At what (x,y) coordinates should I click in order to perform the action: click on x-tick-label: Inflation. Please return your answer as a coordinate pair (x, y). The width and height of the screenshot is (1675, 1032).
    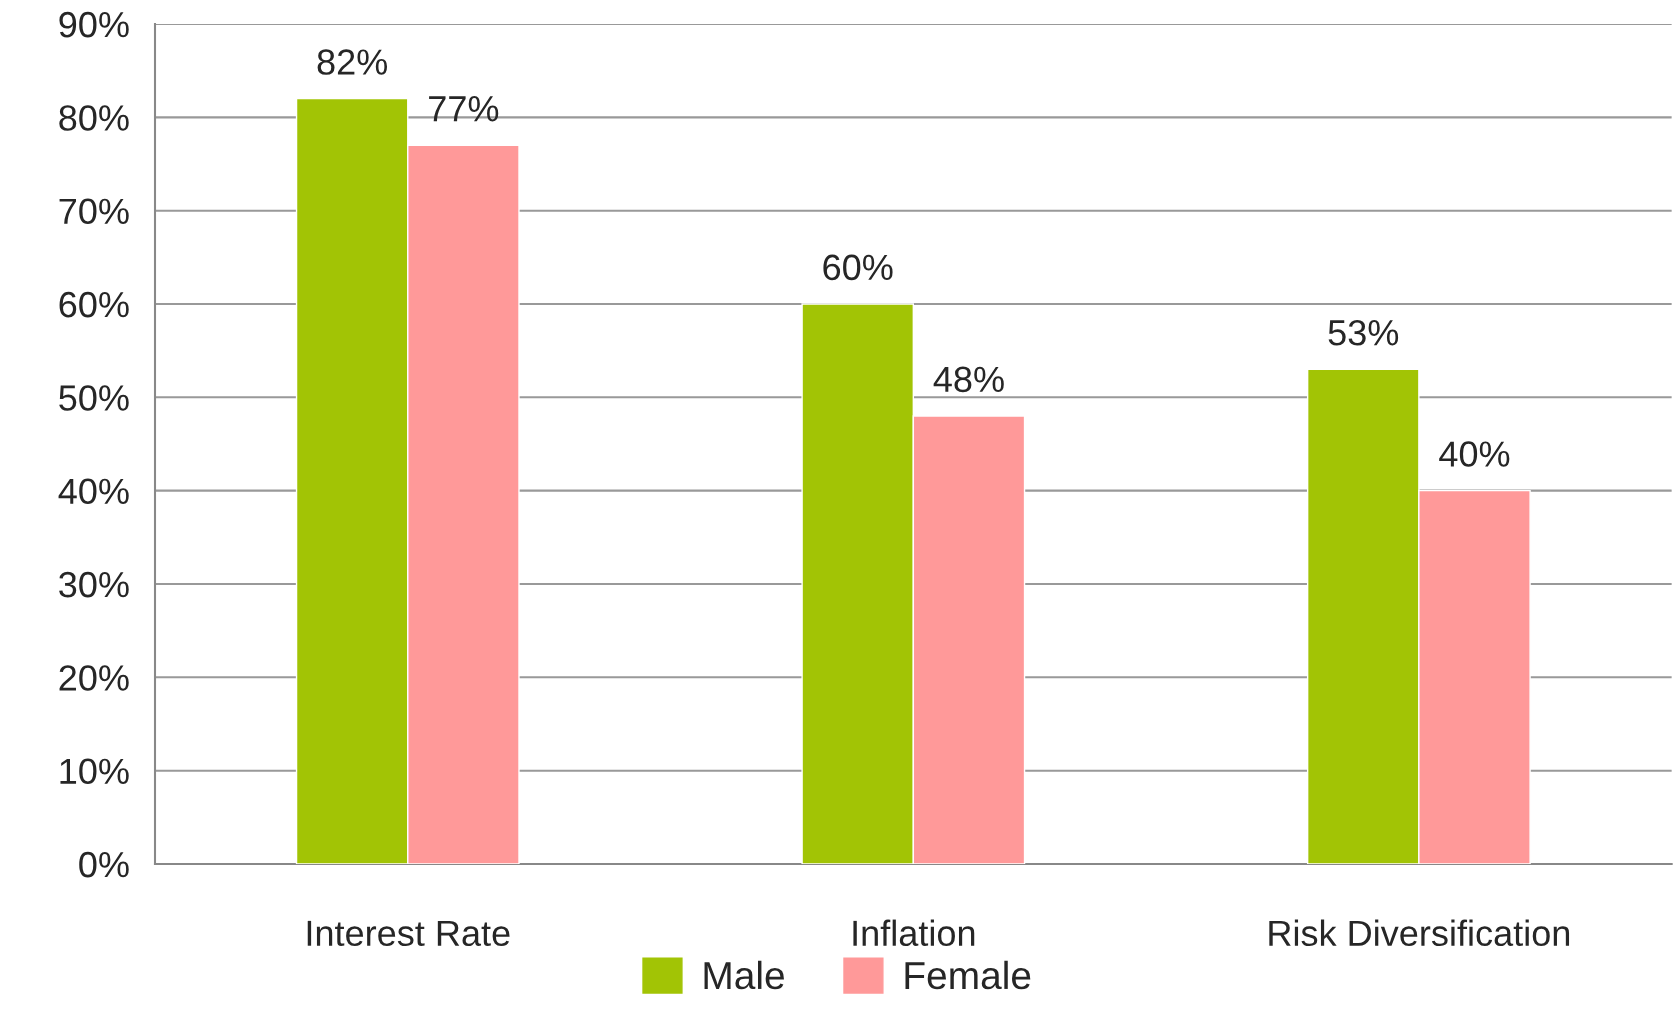
    Looking at the image, I should click on (914, 933).